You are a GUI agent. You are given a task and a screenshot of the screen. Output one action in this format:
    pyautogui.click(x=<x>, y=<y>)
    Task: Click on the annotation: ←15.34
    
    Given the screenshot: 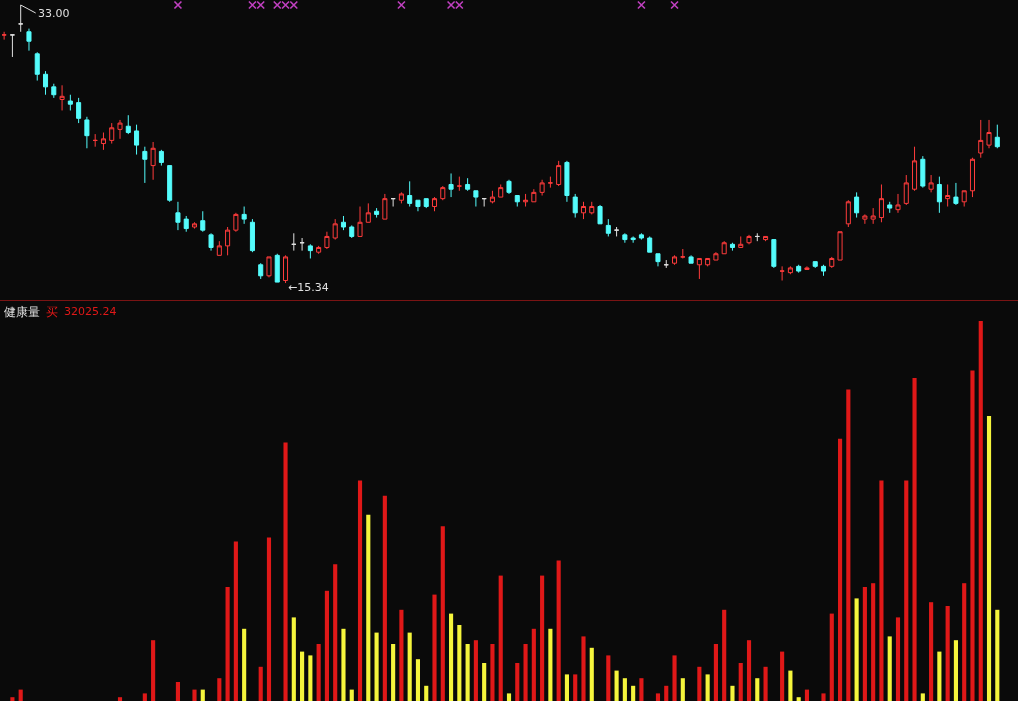 What is the action you would take?
    pyautogui.click(x=308, y=287)
    